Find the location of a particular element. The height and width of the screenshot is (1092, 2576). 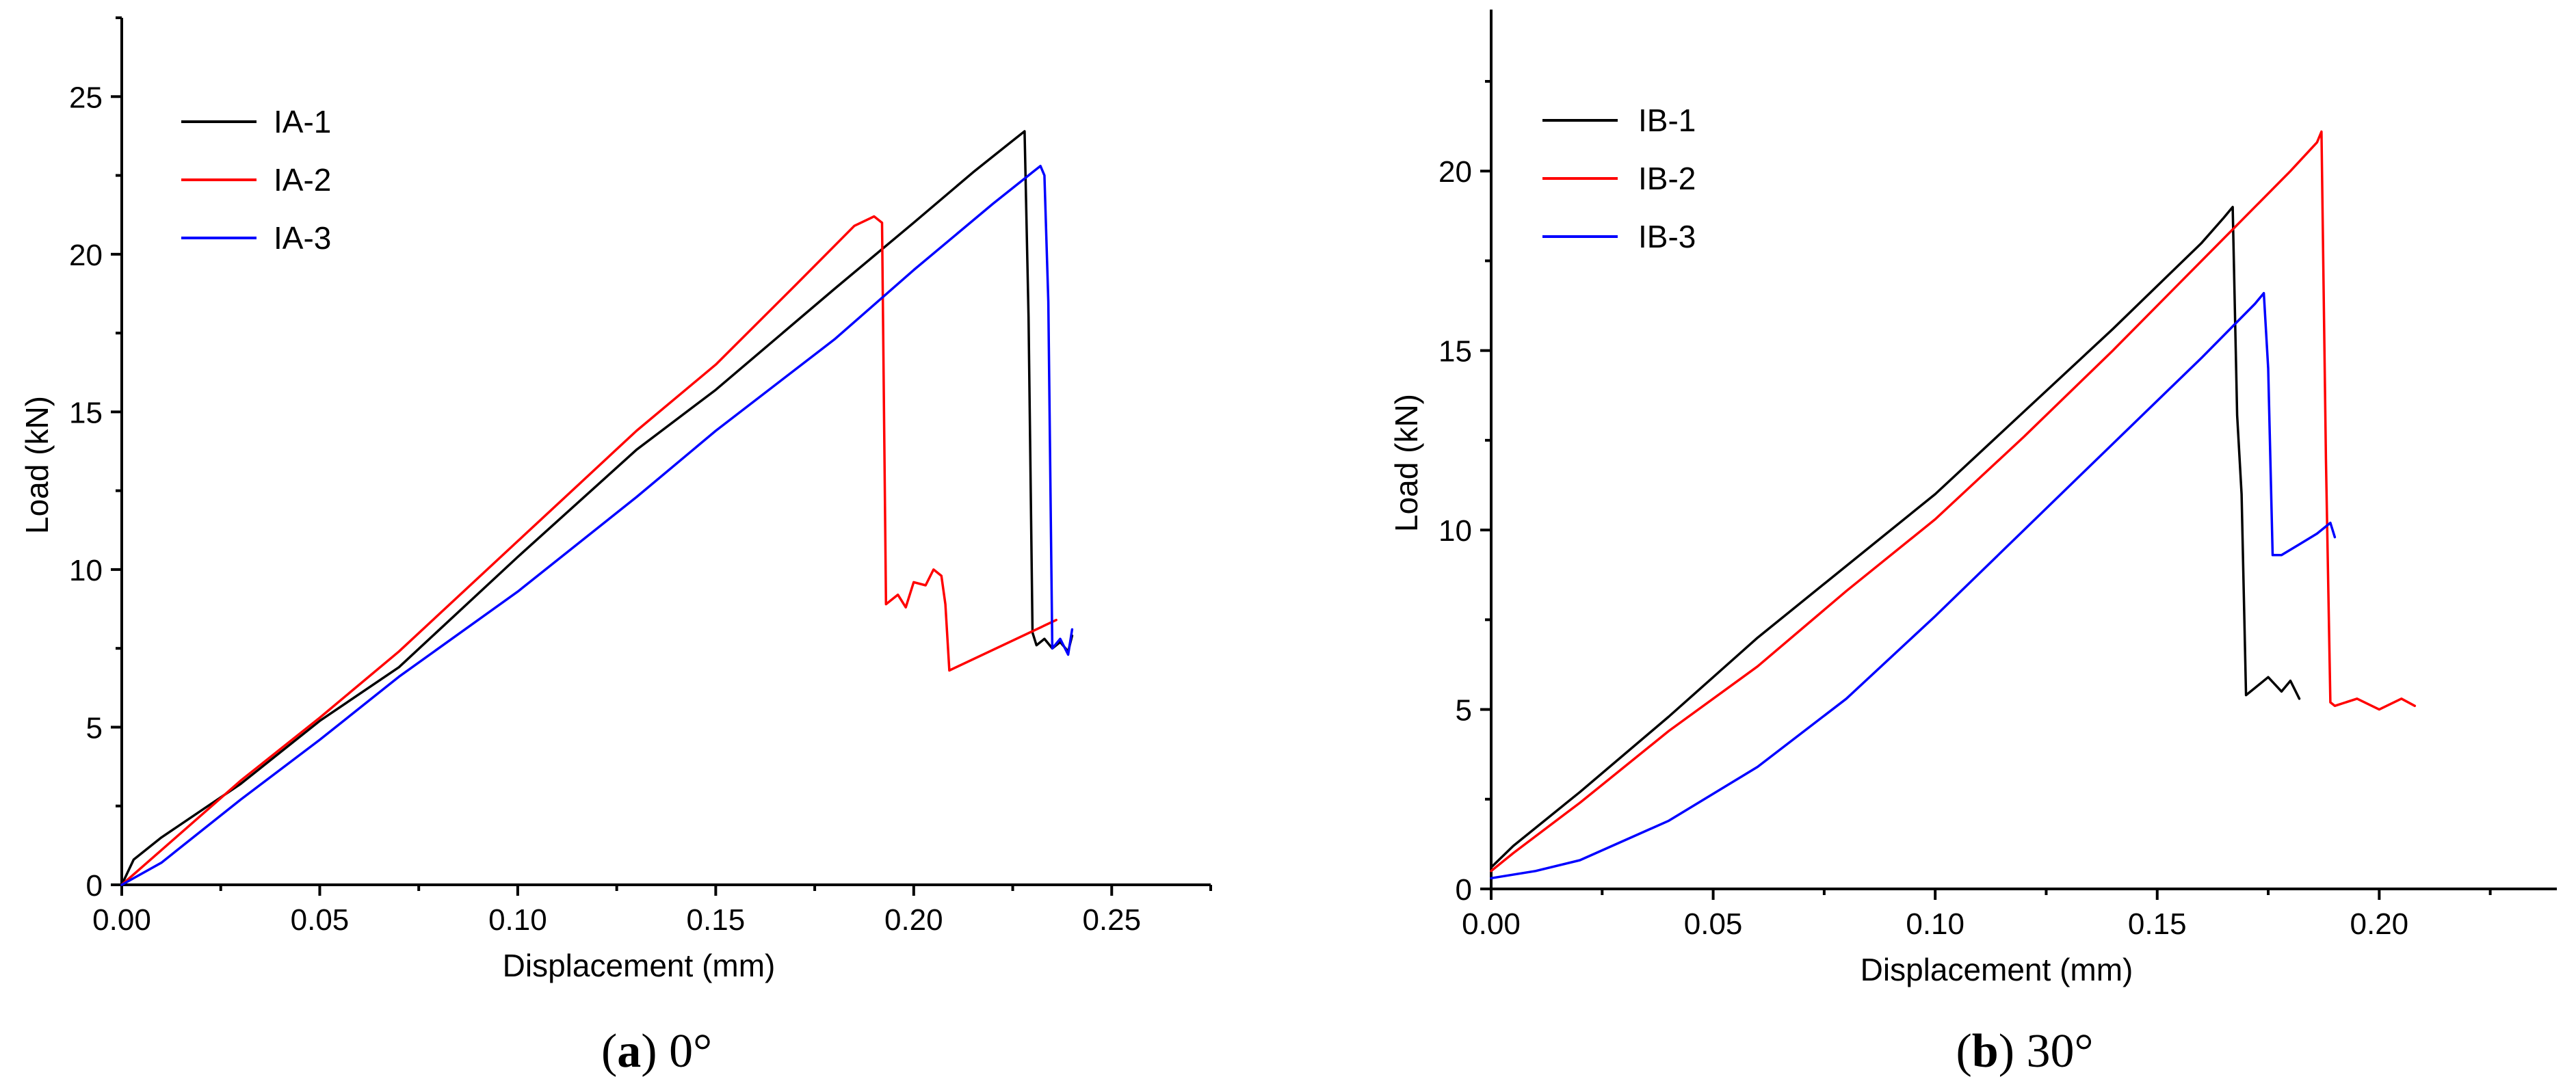

legend-label: IB-3 is located at coordinates (1667, 236).